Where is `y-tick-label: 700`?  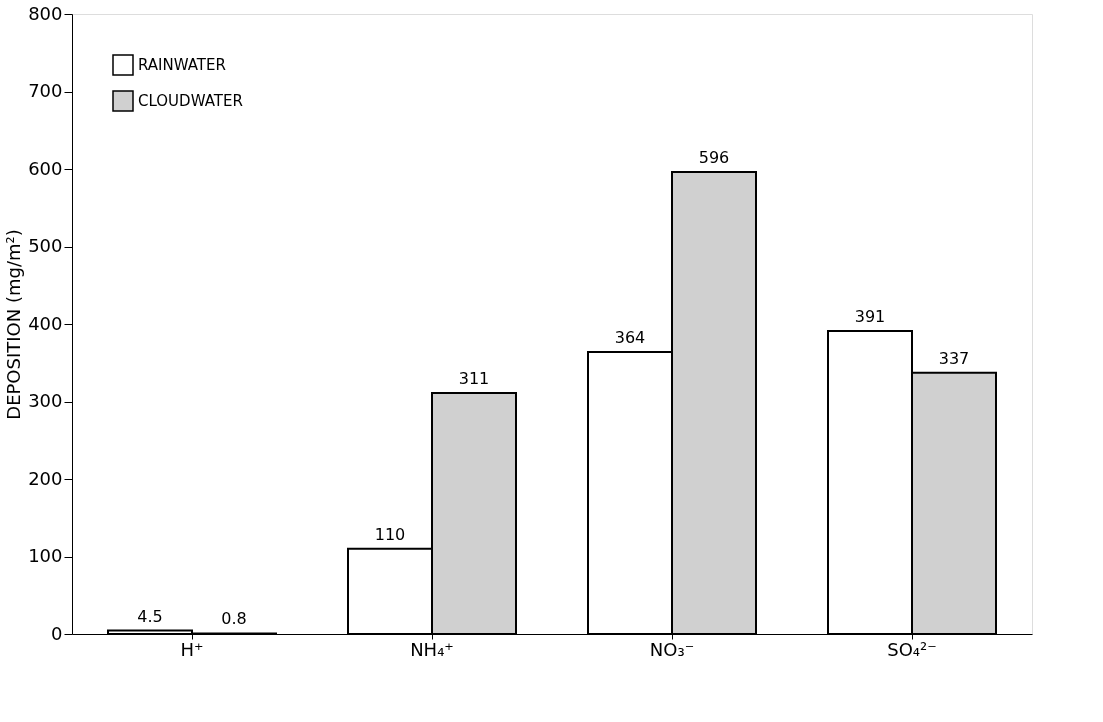 y-tick-label: 700 is located at coordinates (45, 90).